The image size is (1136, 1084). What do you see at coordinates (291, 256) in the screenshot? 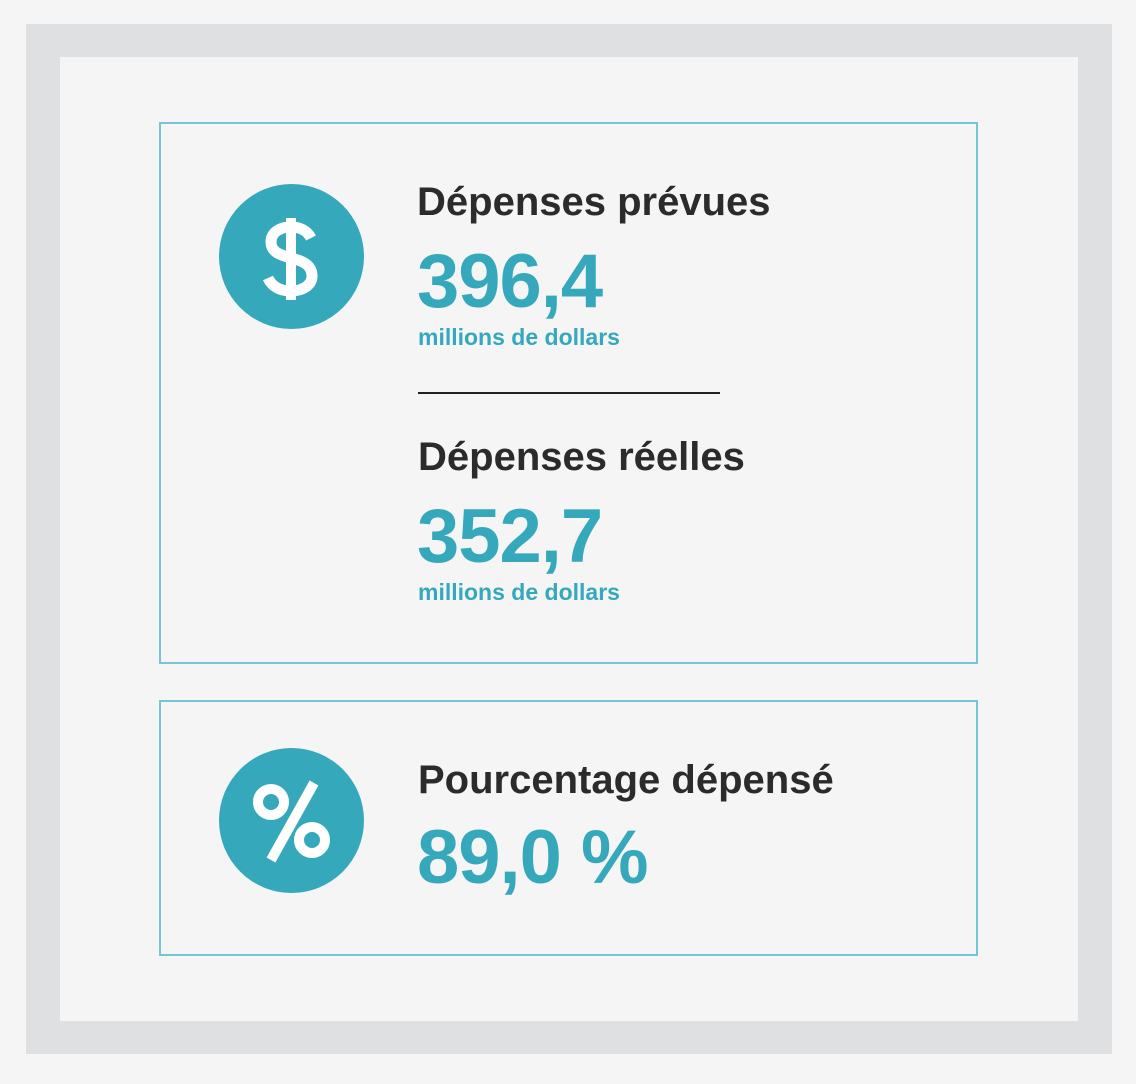
I see `dollar-icon` at bounding box center [291, 256].